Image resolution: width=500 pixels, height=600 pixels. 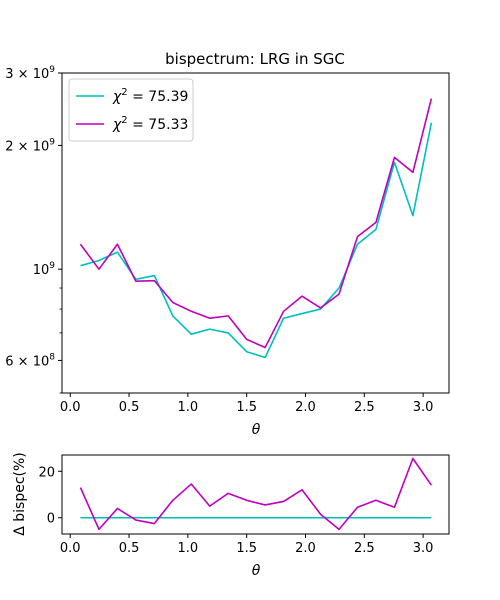 What do you see at coordinates (150, 124) in the screenshot?
I see `legend-label-series-2: χ2 = 75.33` at bounding box center [150, 124].